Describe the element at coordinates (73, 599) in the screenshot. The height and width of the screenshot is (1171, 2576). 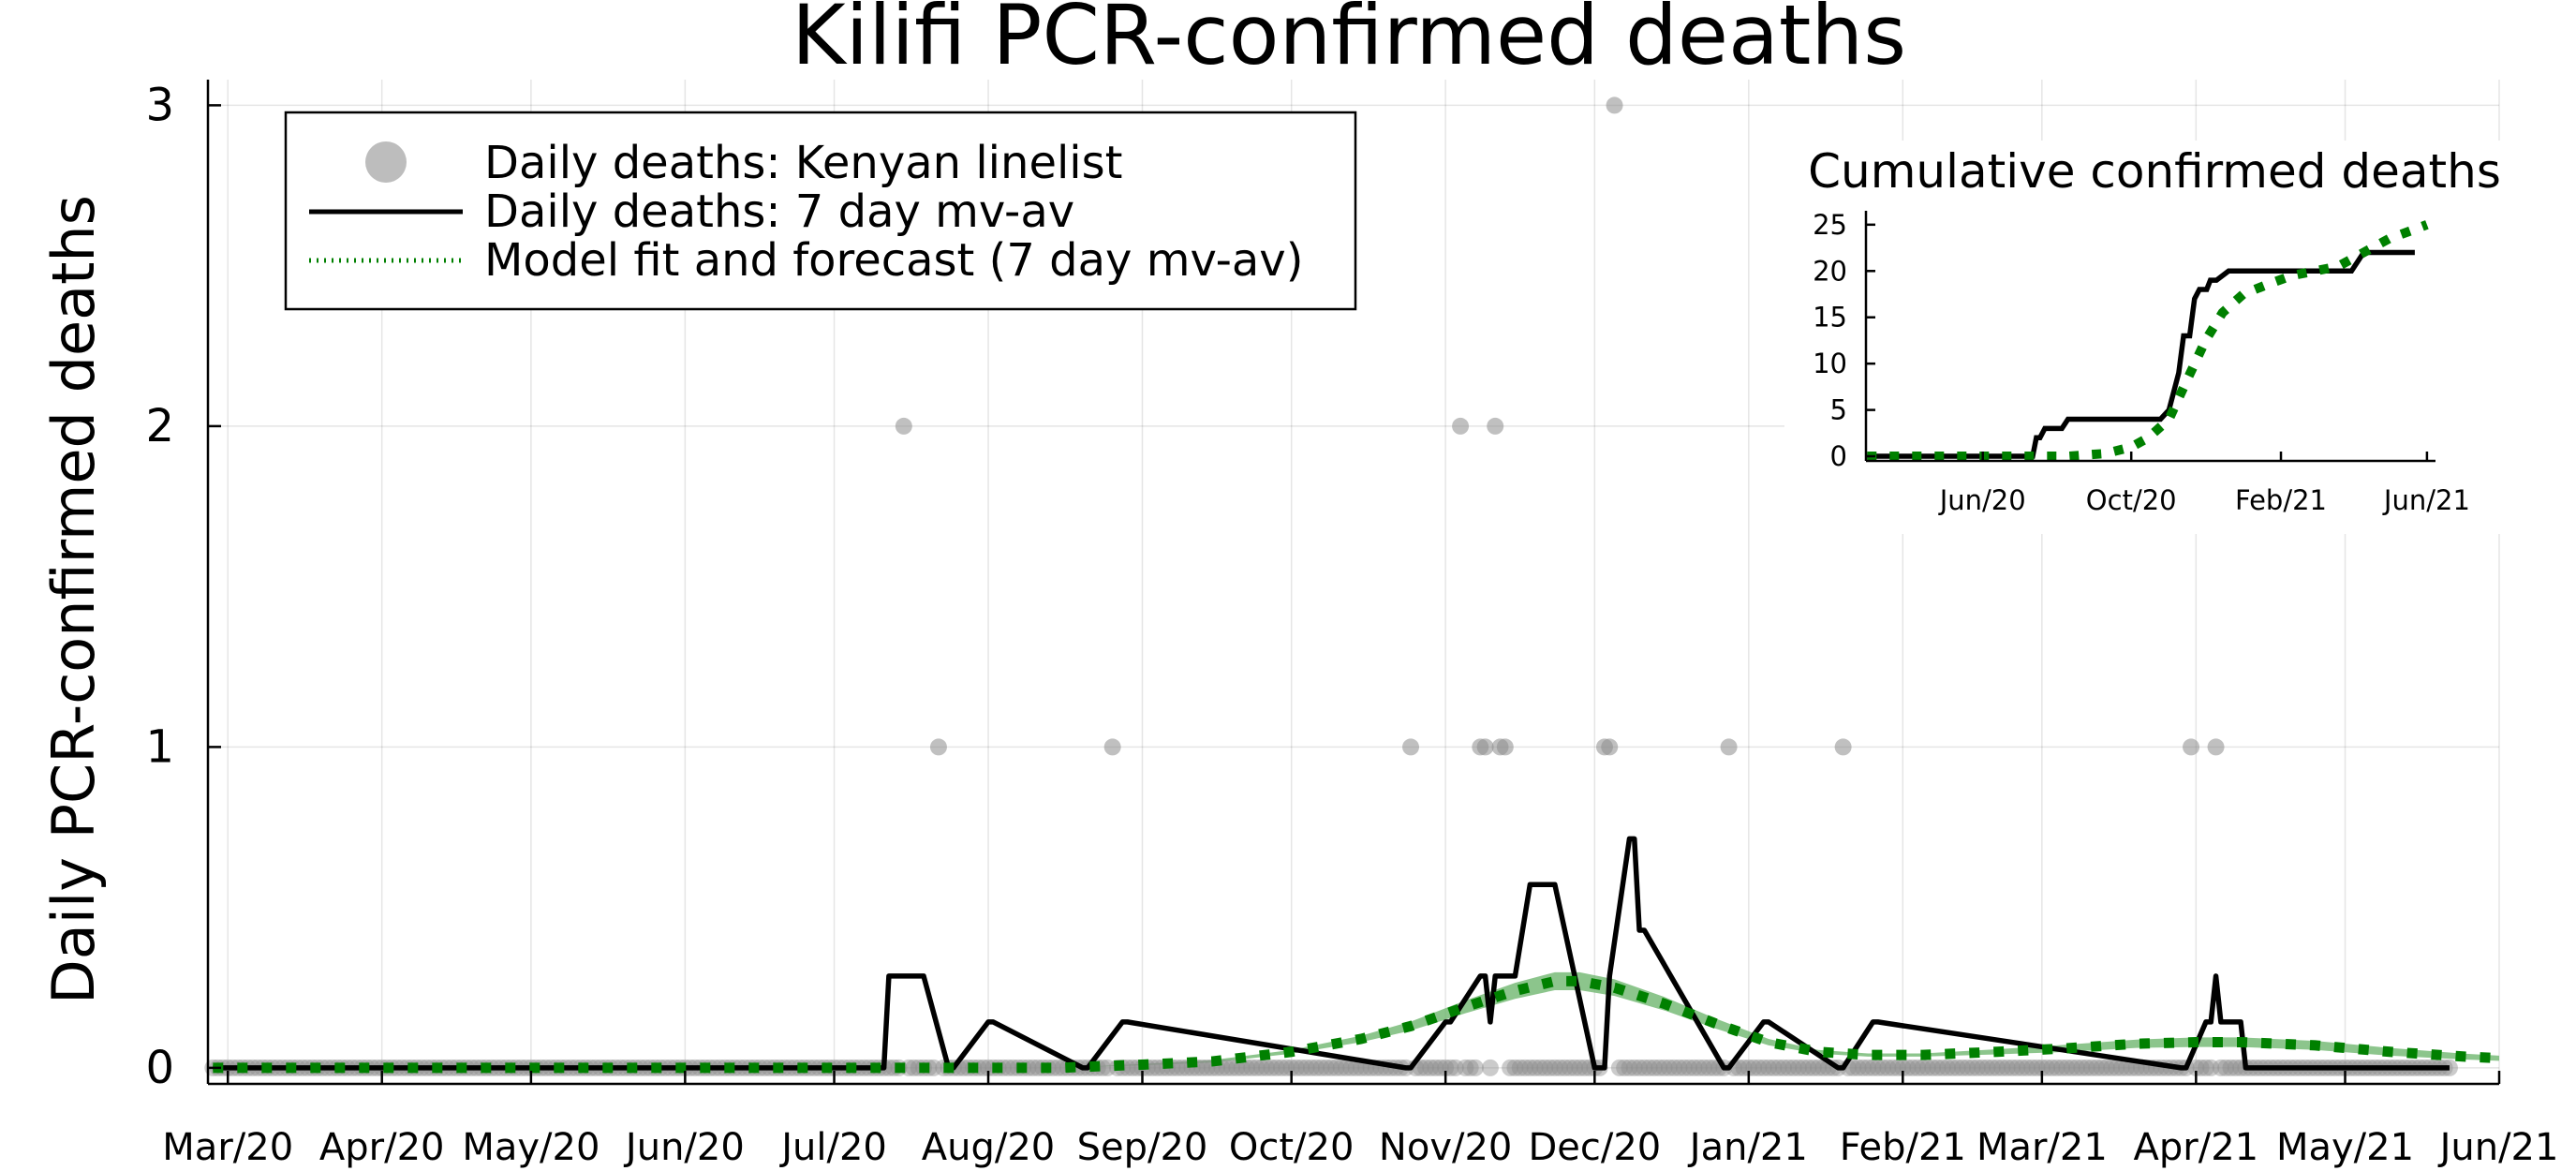
I see `y-axis-label: Daily PCR-confirmed deaths` at that location.